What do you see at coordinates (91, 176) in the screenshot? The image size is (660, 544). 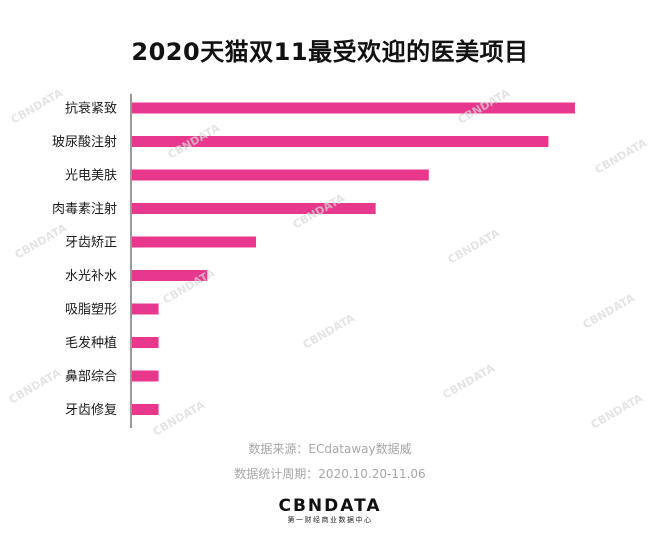 I see `category-label: 光电美肤` at bounding box center [91, 176].